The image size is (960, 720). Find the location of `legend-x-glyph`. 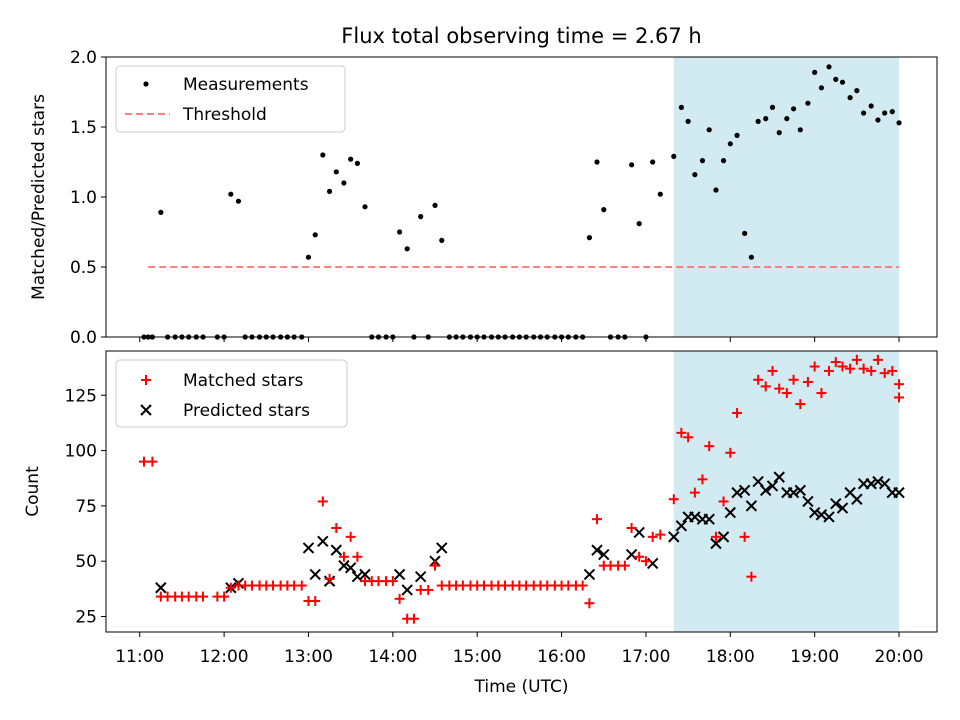

legend-x-glyph is located at coordinates (146, 410).